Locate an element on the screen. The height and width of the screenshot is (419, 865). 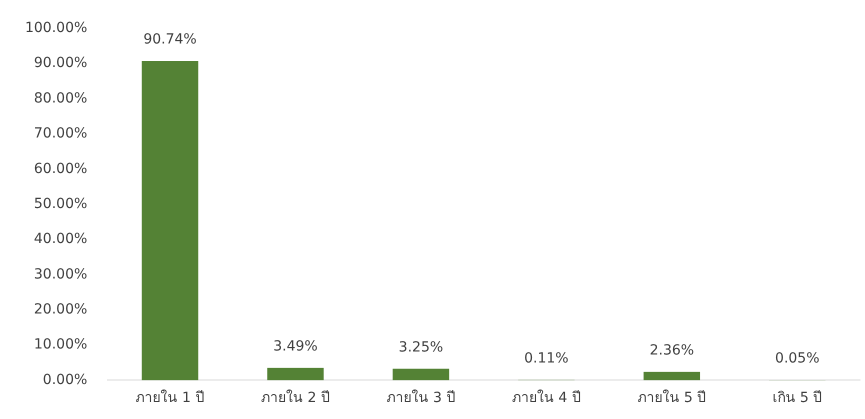
data-label: 3.49% is located at coordinates (295, 346).